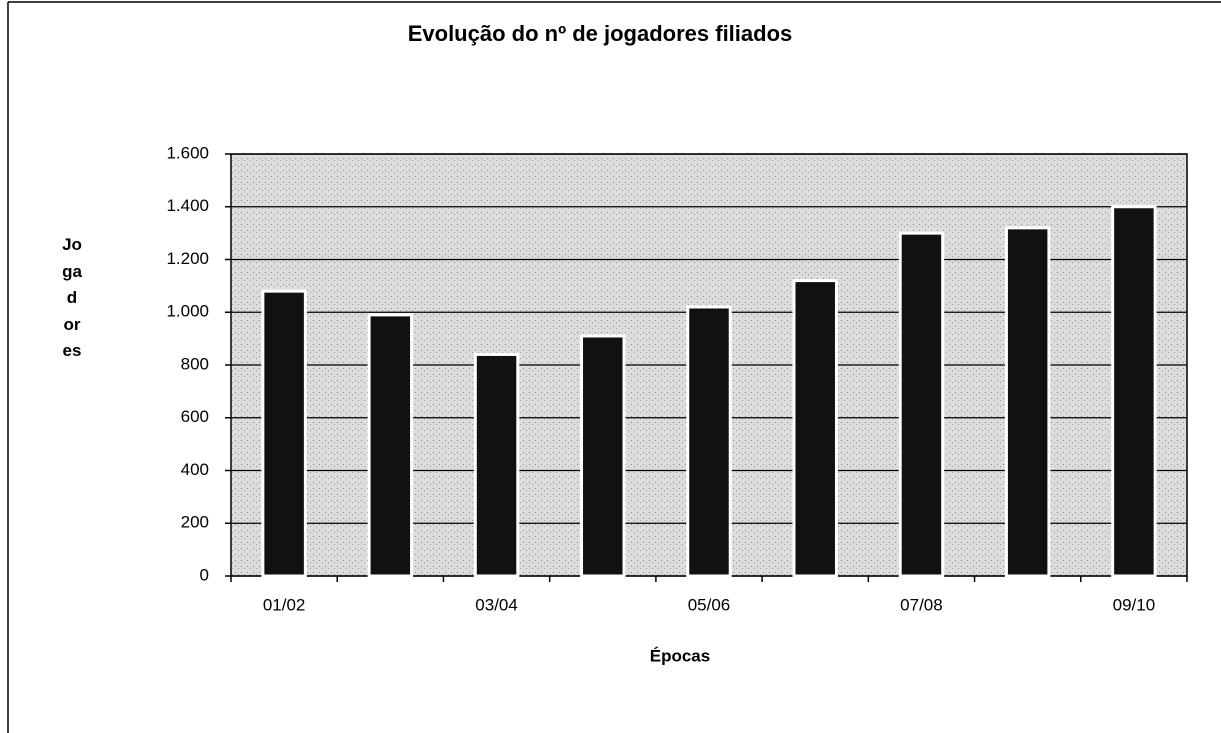  Describe the element at coordinates (195, 416) in the screenshot. I see `y-tick-label: 600` at that location.